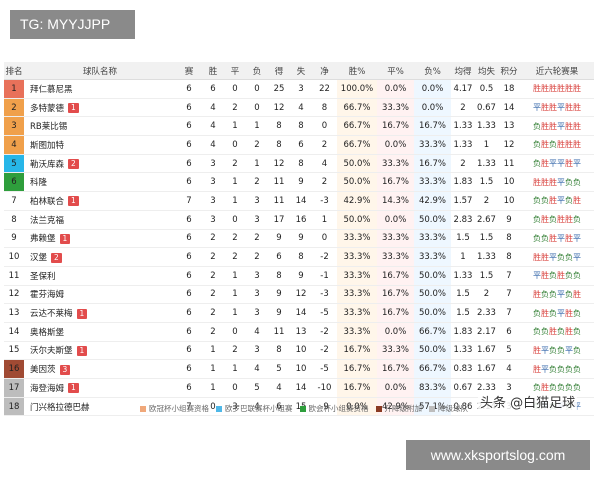 The height and width of the screenshot is (480, 600). I want to click on team-name: 拜仁慕尼黑, so click(51, 89).